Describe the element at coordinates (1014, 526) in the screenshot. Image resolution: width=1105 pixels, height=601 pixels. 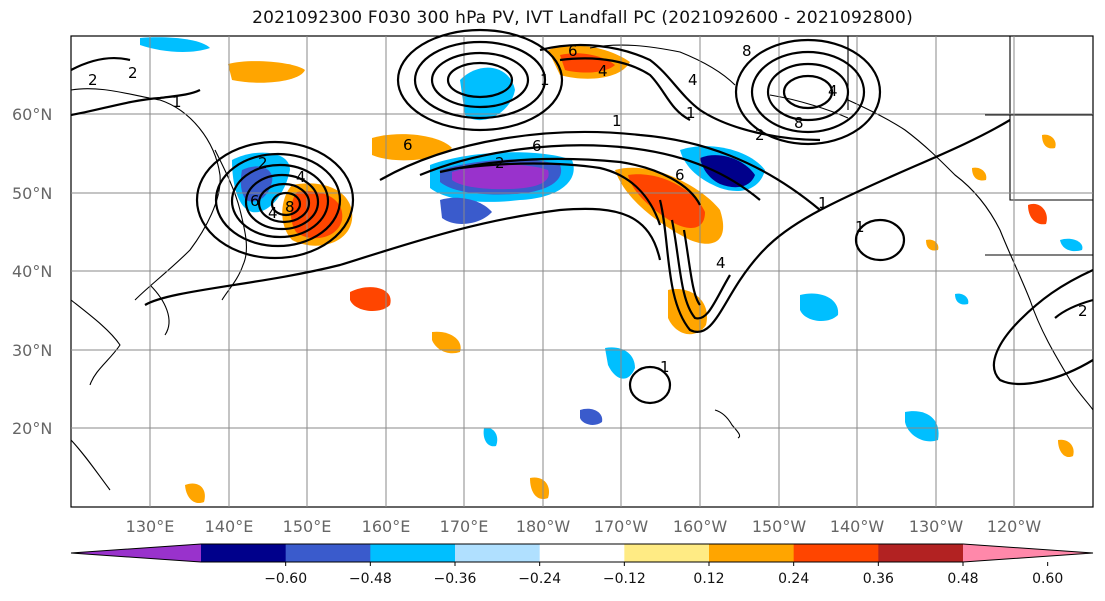
I see `lon-label: 120°W` at that location.